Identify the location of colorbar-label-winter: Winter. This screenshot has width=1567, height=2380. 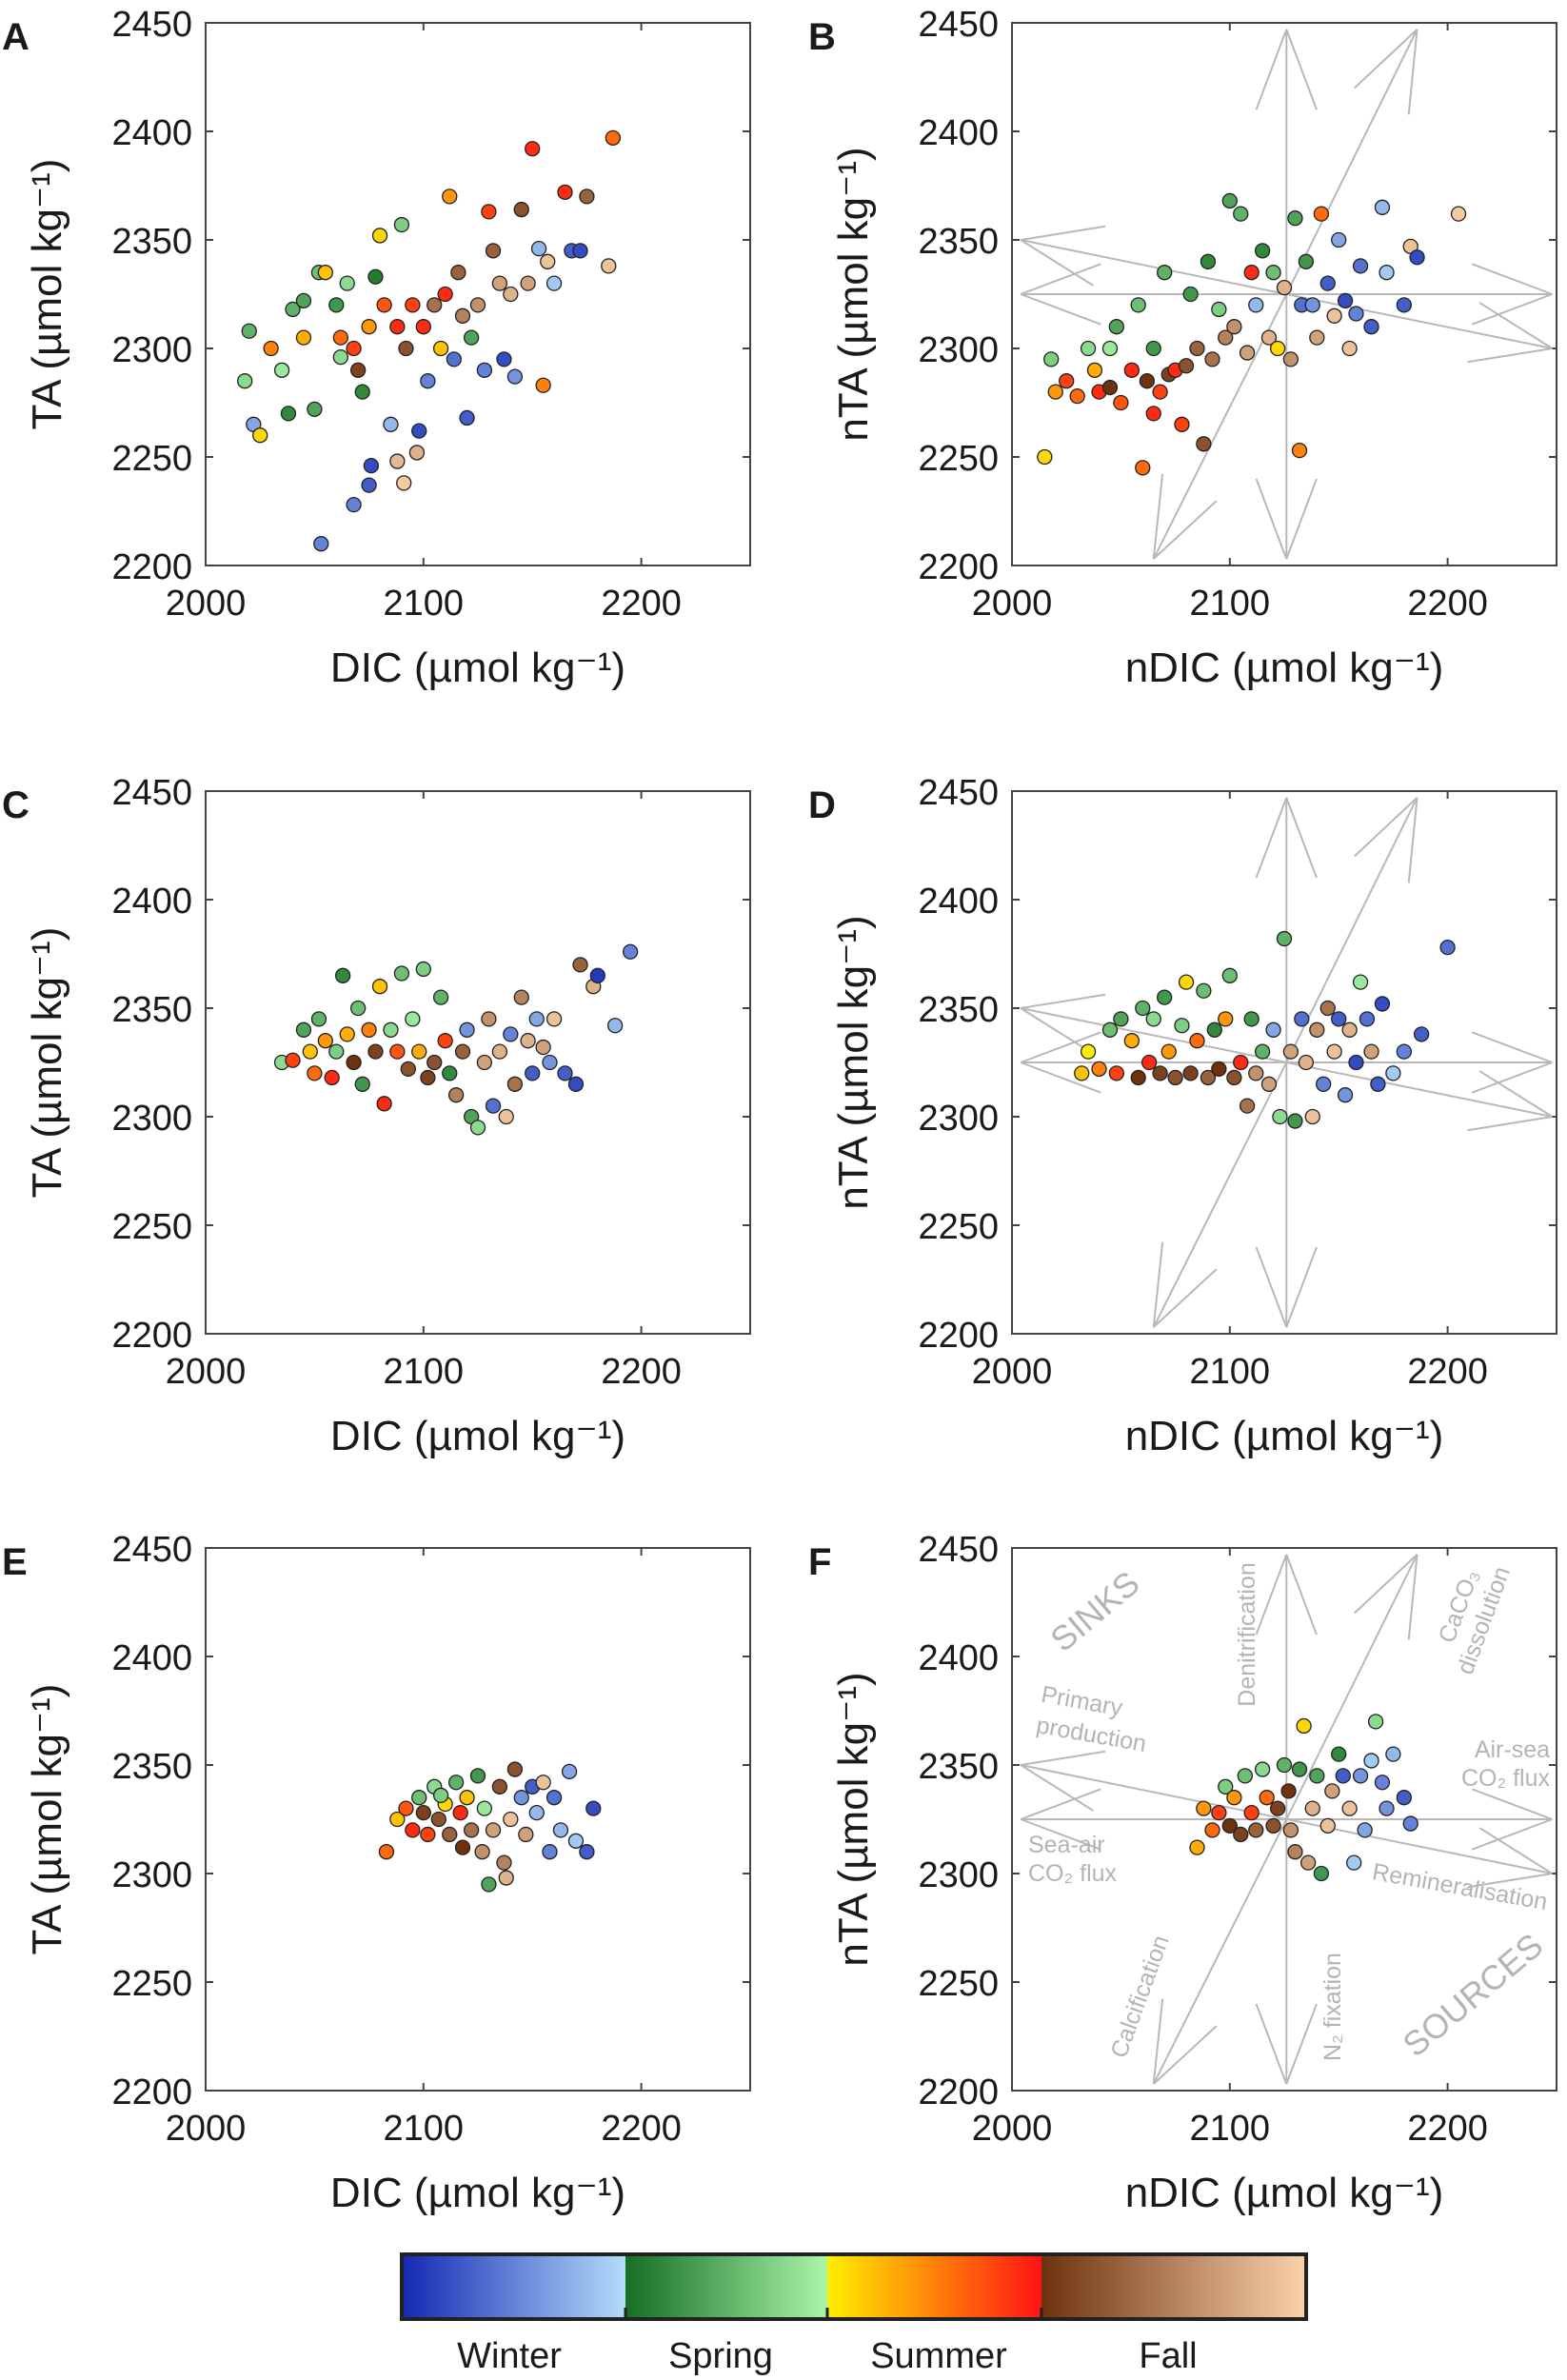
(509, 2356).